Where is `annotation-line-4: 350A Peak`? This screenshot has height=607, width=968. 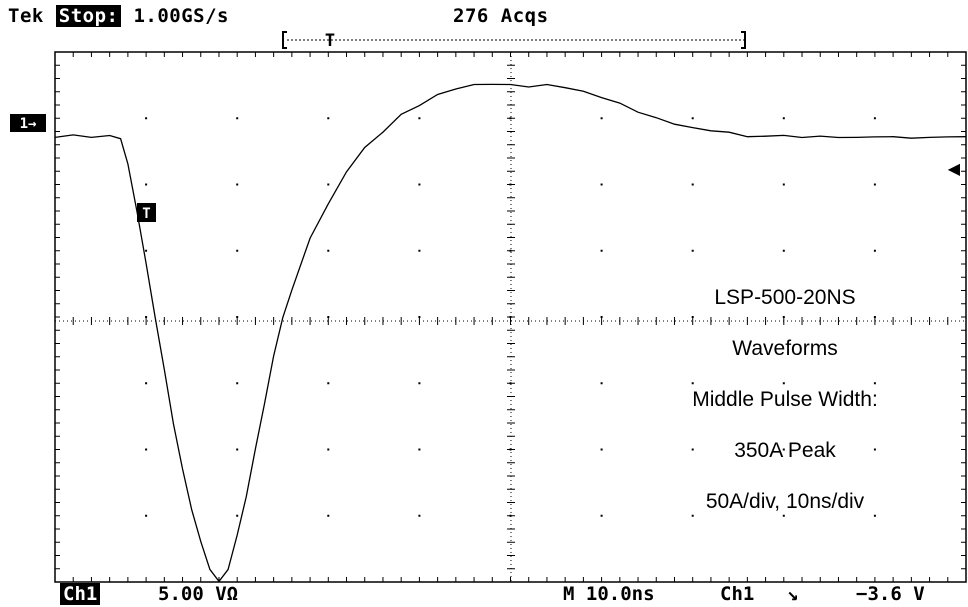
annotation-line-4: 350A Peak is located at coordinates (785, 450).